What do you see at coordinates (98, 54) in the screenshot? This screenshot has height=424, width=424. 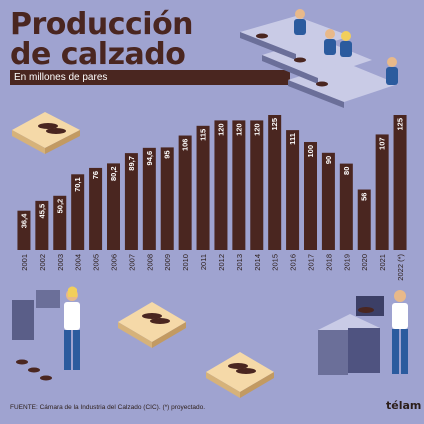 I see `title-line-2: de calzado` at bounding box center [98, 54].